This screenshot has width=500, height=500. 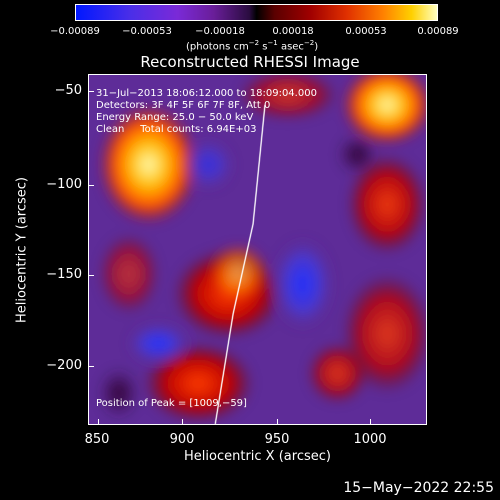 I want to click on y-axis-label: Heliocentric Y (arcsec), so click(x=22, y=250).